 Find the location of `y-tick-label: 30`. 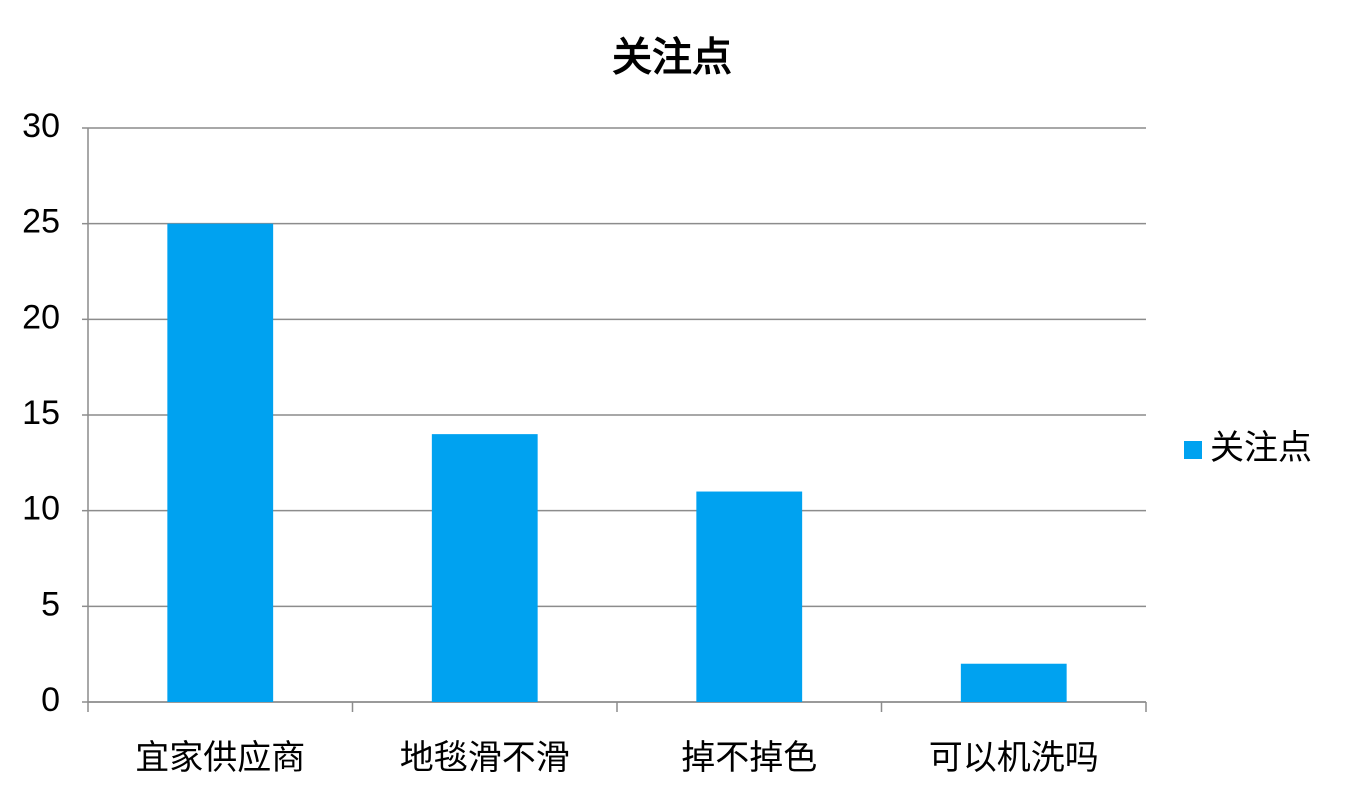

y-tick-label: 30 is located at coordinates (41, 126).